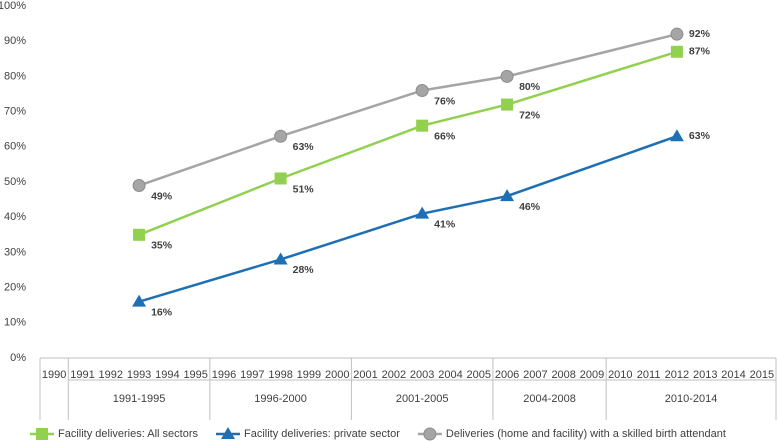 The width and height of the screenshot is (778, 441). Describe the element at coordinates (18, 358) in the screenshot. I see `y-tick-label: 0%` at that location.